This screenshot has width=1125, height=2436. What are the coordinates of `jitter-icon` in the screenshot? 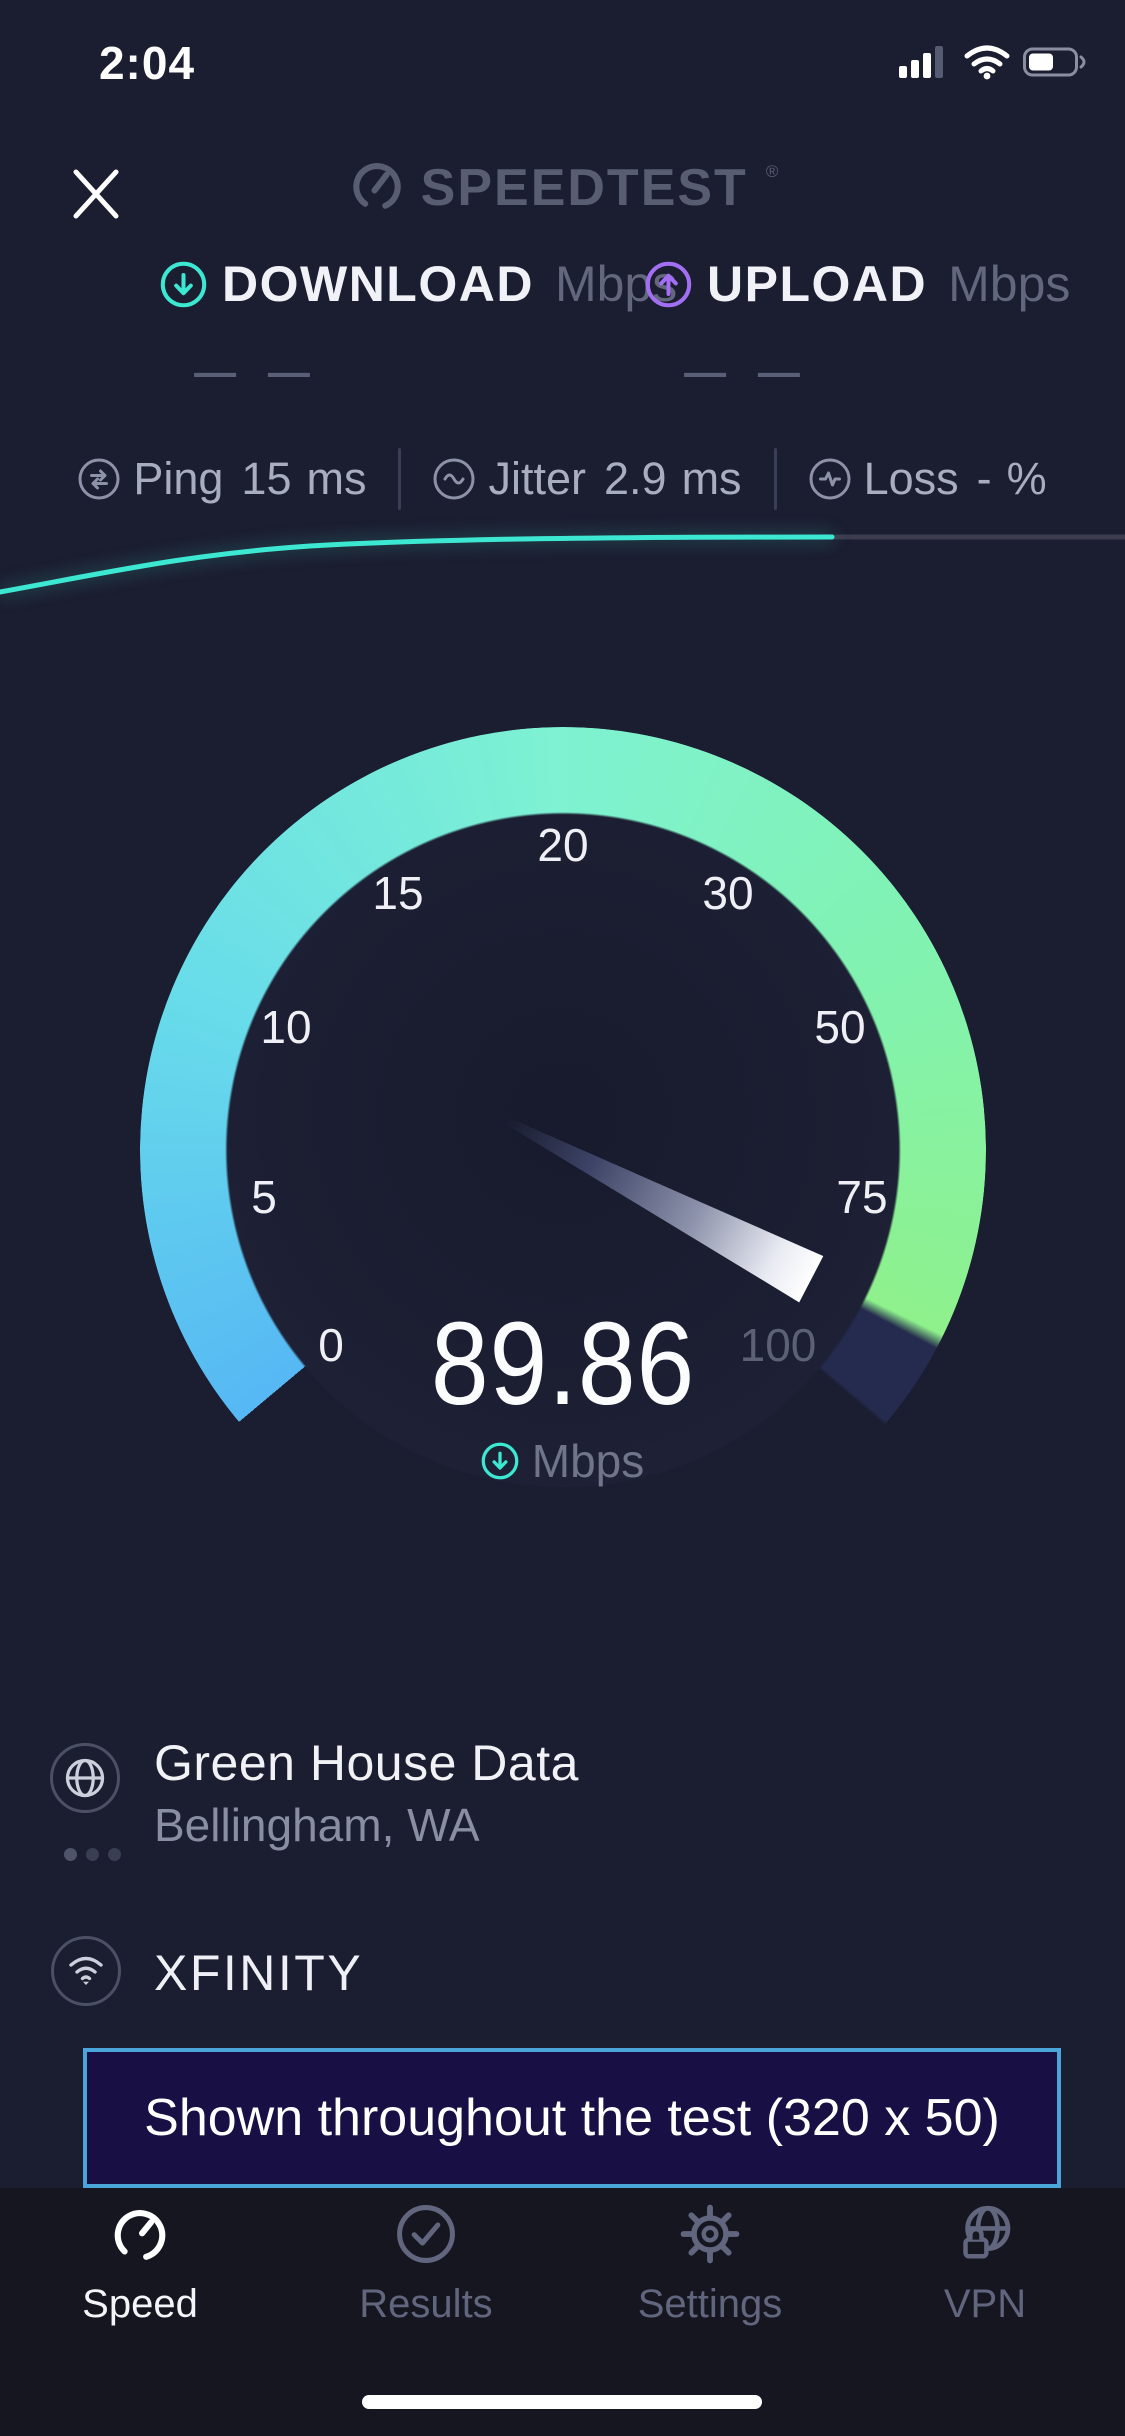 It's located at (454, 479).